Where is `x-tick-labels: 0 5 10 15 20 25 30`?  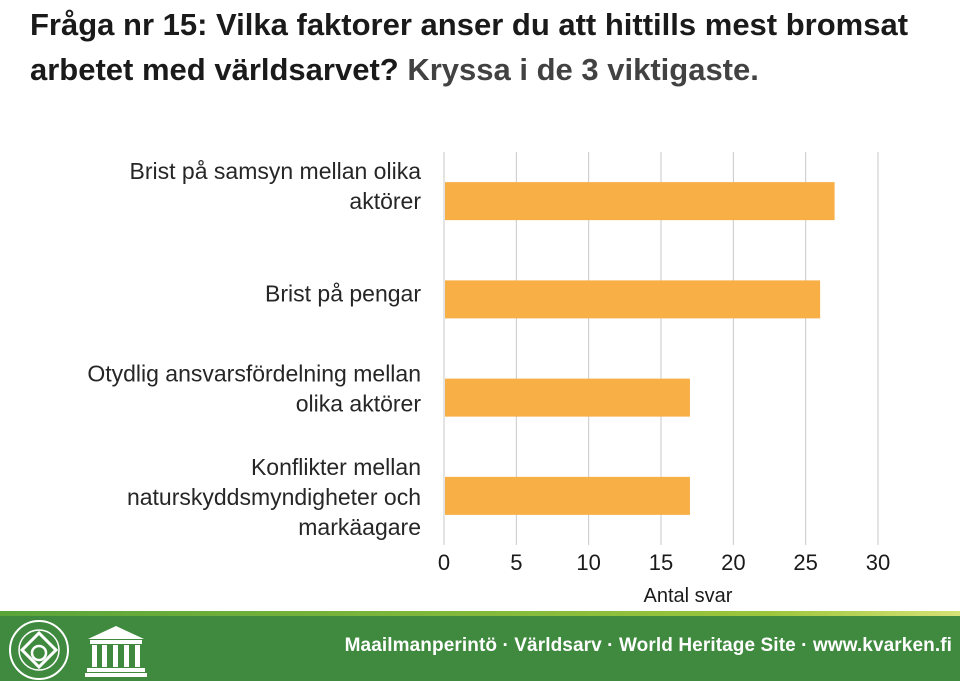 x-tick-labels: 0 5 10 15 20 25 30 is located at coordinates (664, 562).